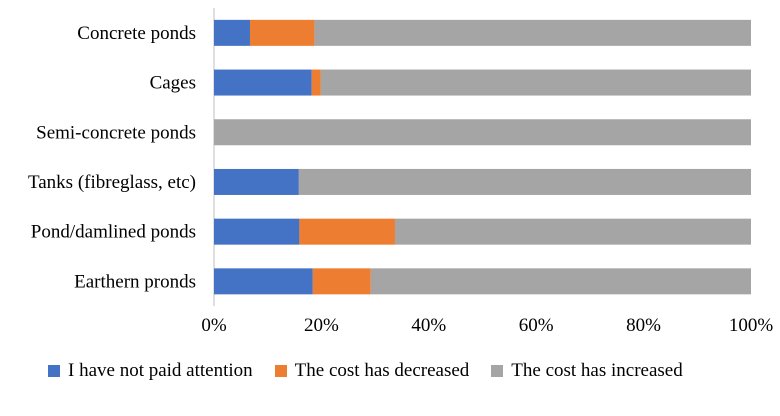  What do you see at coordinates (112, 182) in the screenshot?
I see `category-label: Tanks (fibreglass, etc)` at bounding box center [112, 182].